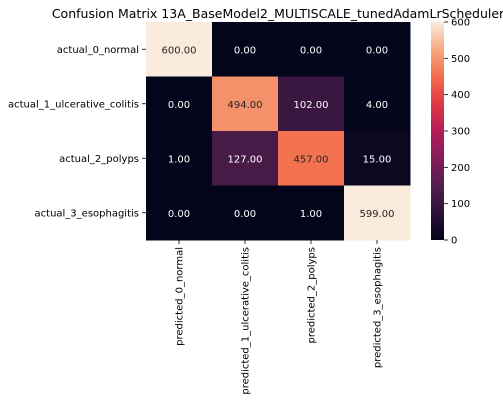  I want to click on cell-r3-c0, so click(179, 213).